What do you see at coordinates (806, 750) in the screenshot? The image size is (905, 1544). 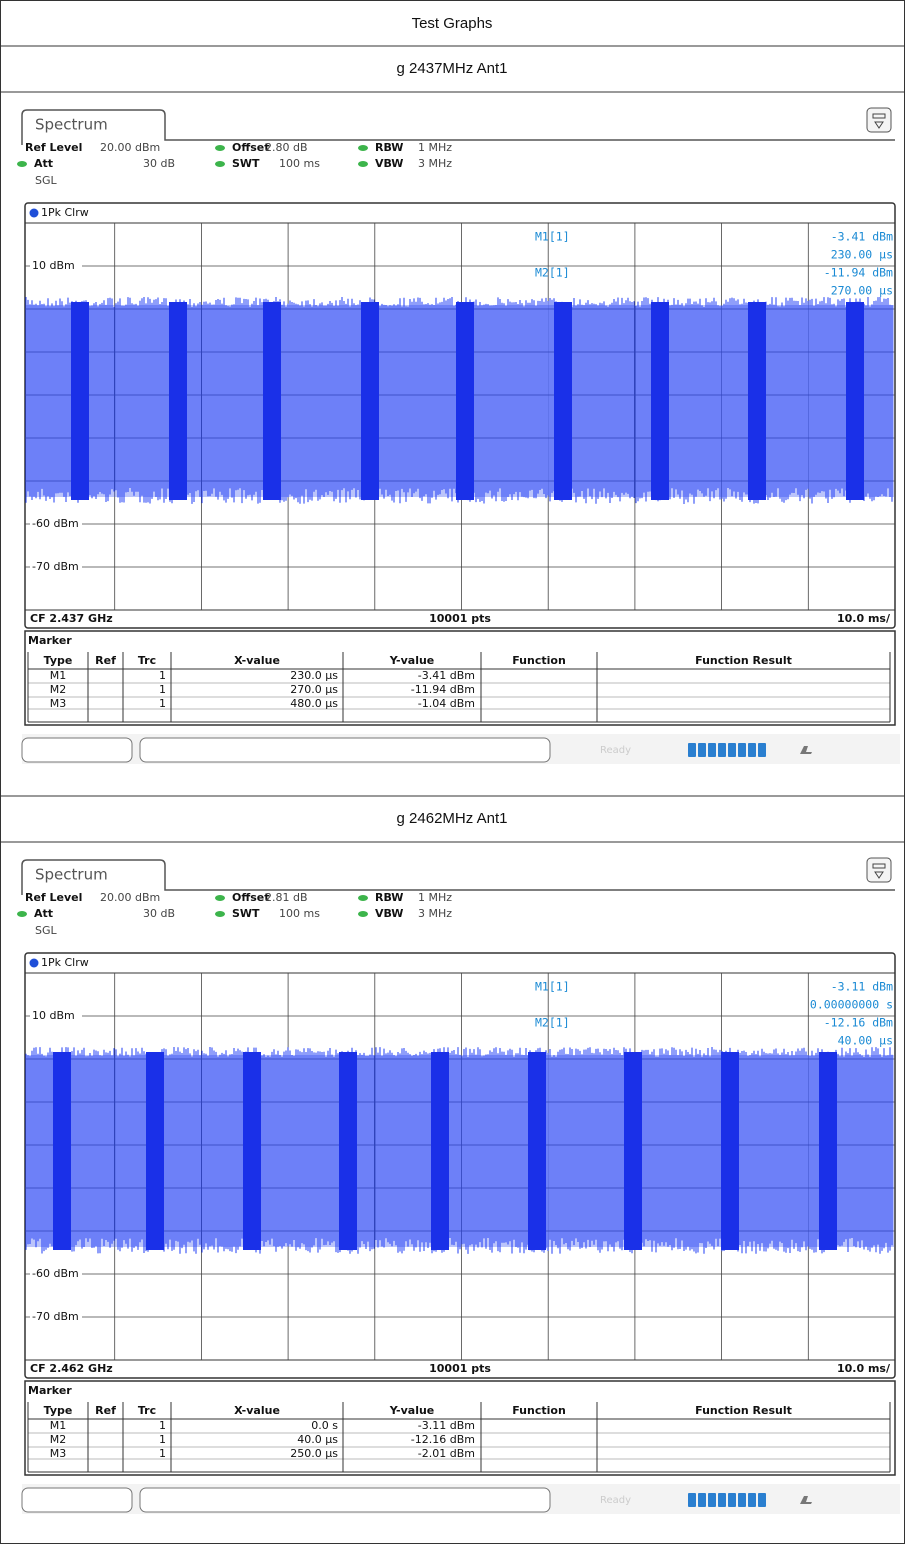 I see `lxi-logo` at bounding box center [806, 750].